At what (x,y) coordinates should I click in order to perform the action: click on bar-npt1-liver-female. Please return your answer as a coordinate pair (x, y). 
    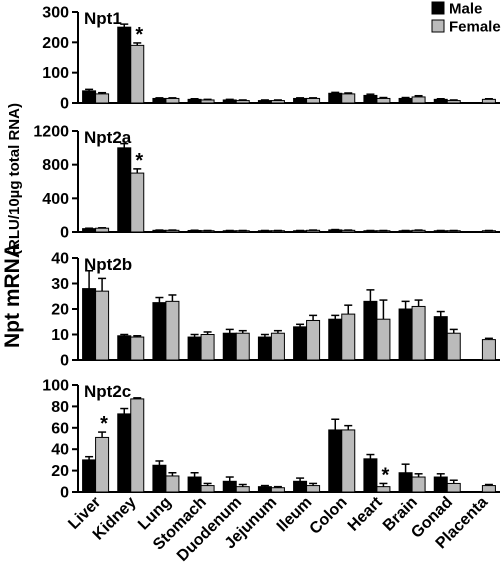
    Looking at the image, I should click on (102, 98).